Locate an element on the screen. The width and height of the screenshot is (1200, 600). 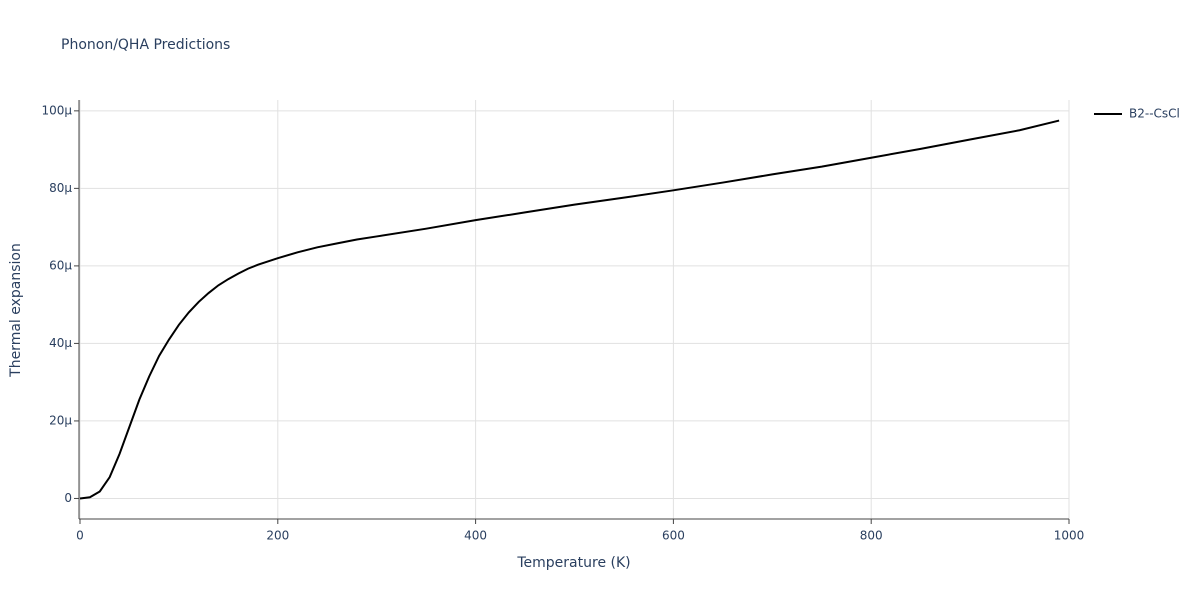
x-axis-title: Temperature (K) is located at coordinates (573, 563).